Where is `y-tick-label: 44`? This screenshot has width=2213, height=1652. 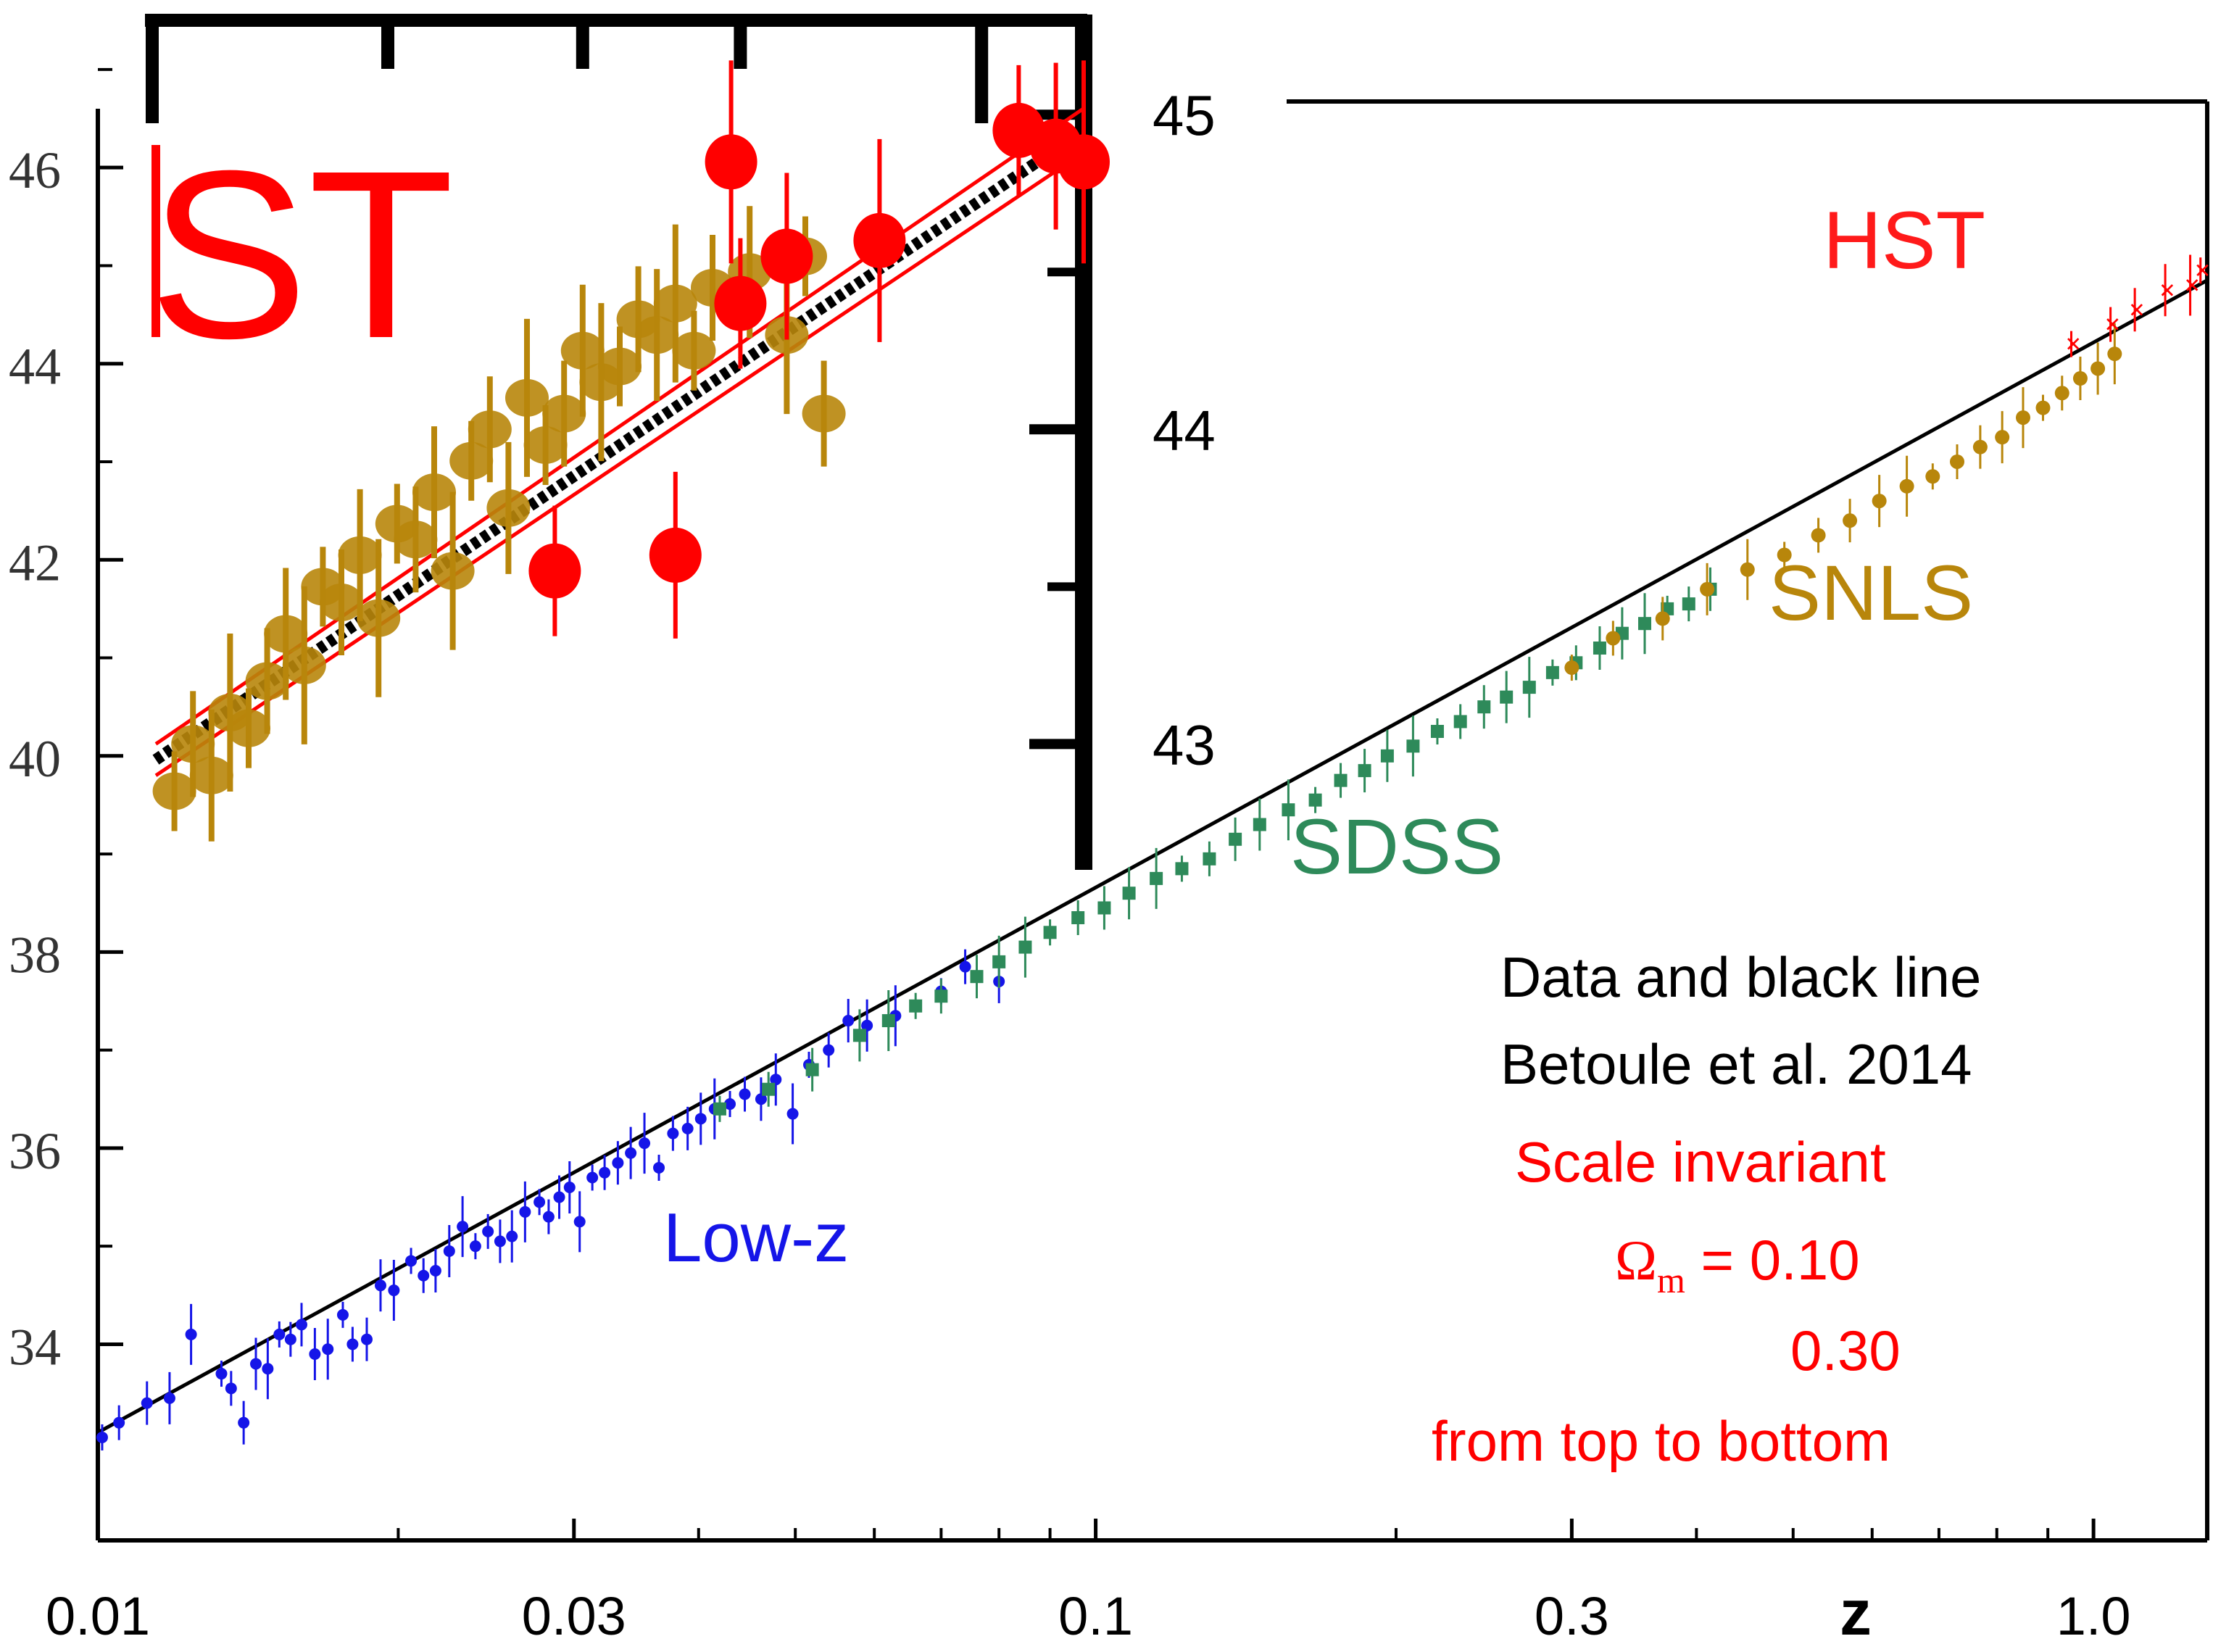
y-tick-label: 44 is located at coordinates (35, 367).